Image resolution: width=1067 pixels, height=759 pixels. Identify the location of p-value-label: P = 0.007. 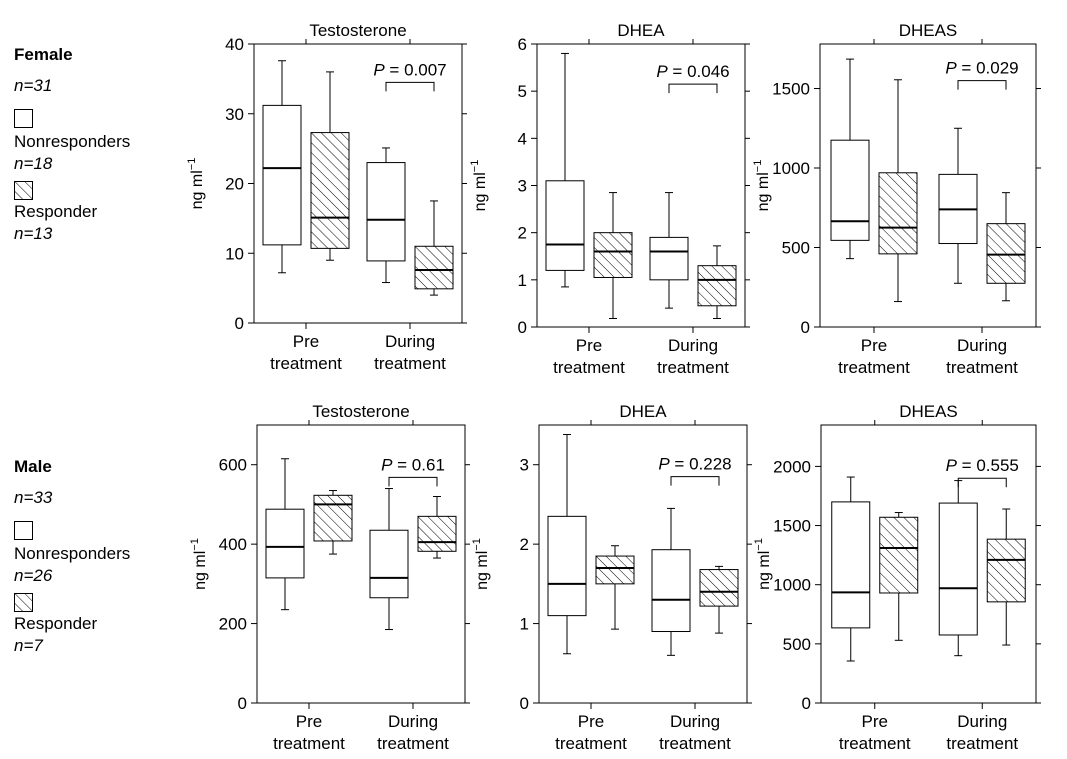
(409, 69).